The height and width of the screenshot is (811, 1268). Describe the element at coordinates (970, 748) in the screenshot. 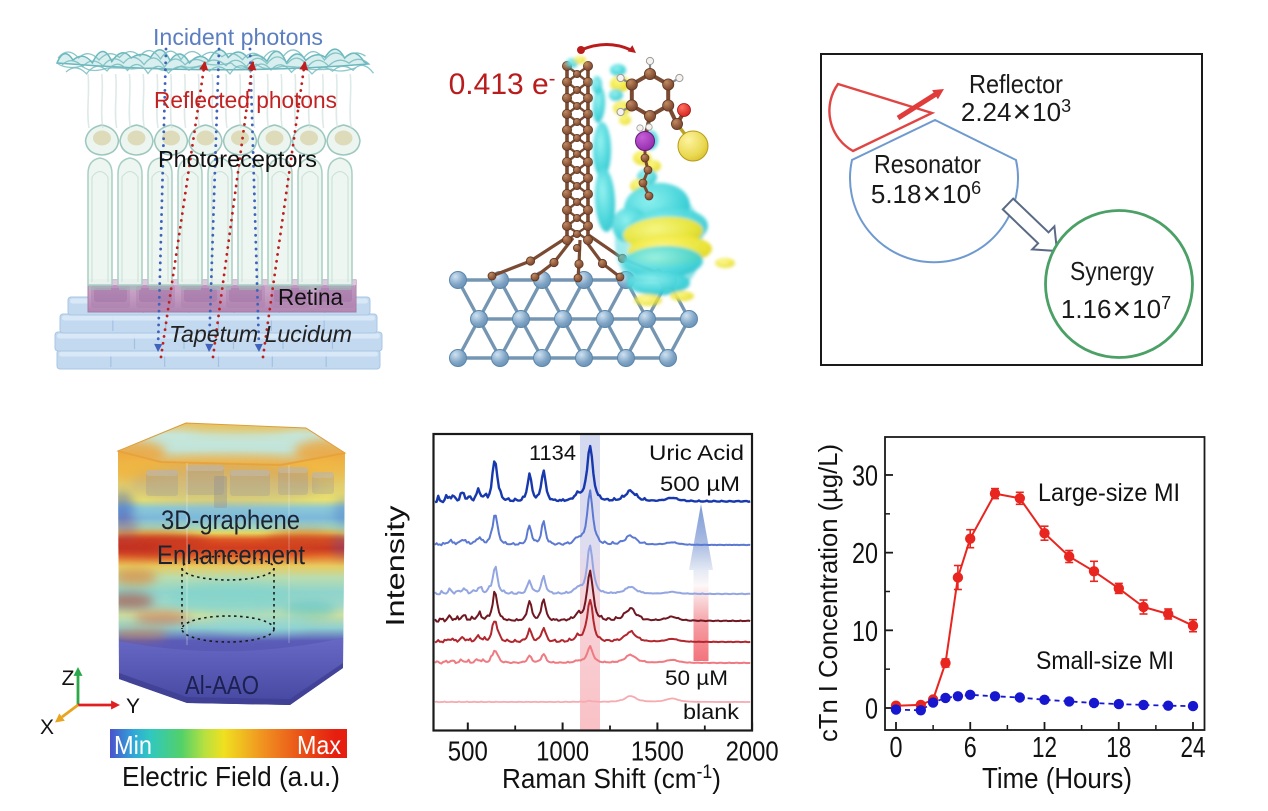

I see `svg-text: 6` at that location.